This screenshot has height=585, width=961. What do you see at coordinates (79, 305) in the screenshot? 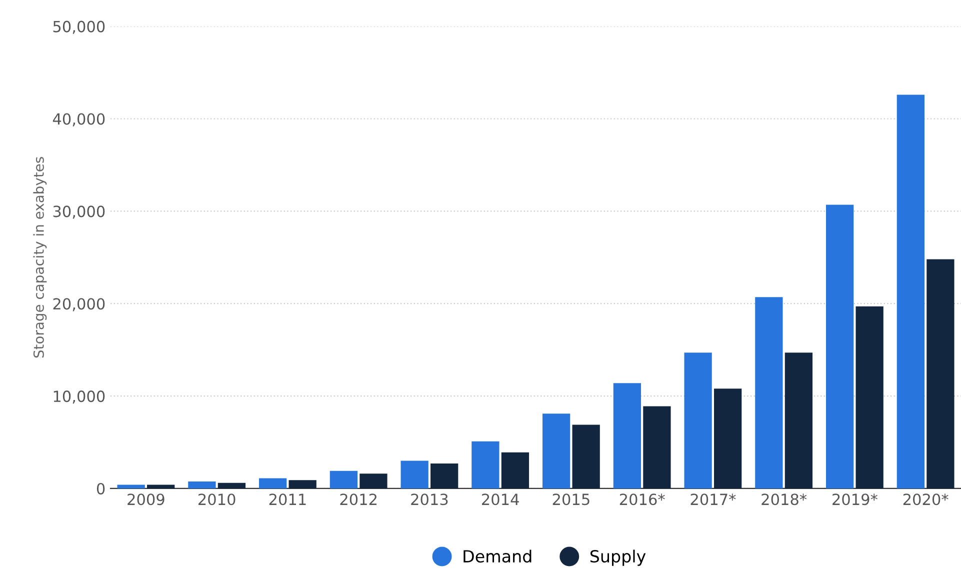
I see `y-tick-label: 20,000` at bounding box center [79, 305].